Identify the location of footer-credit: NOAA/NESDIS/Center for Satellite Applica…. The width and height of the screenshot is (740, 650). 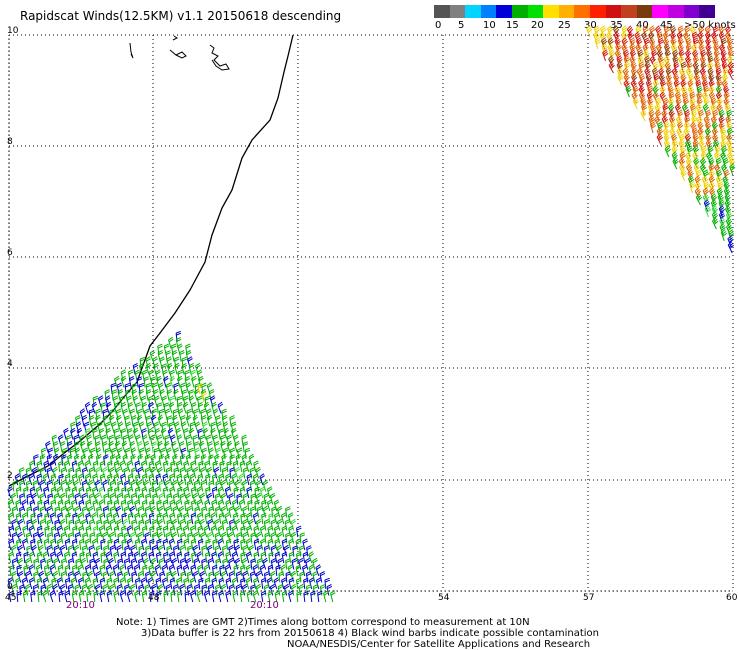
(439, 644).